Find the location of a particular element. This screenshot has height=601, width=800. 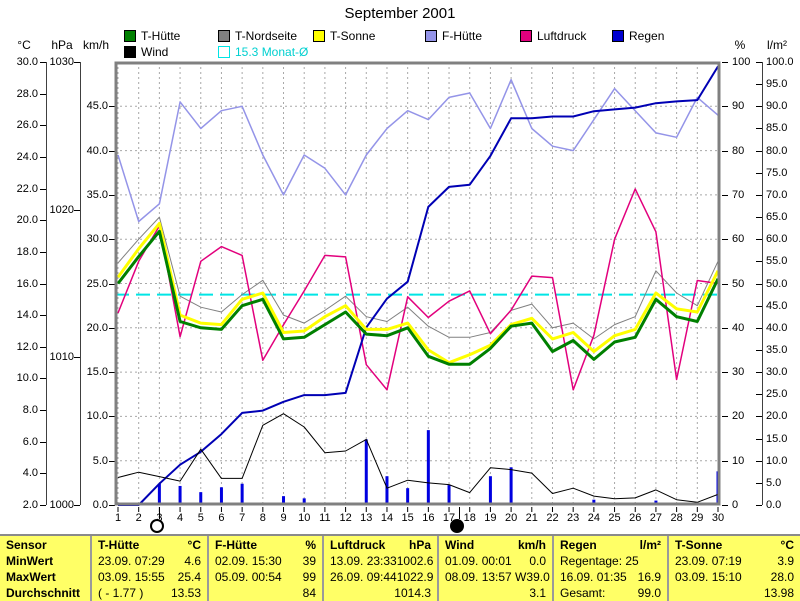

y-label-percent: 0 is located at coordinates (735, 505).